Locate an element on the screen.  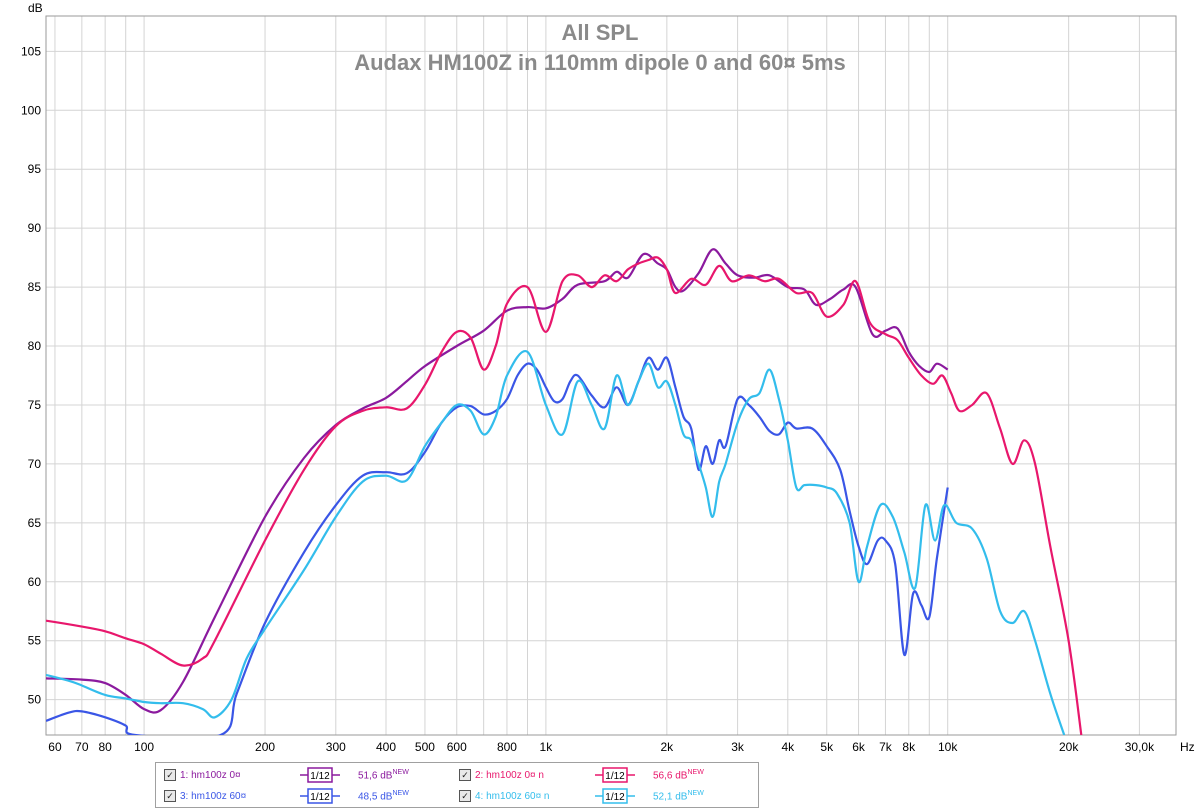
y-tick-label: 105 is located at coordinates (31, 51).